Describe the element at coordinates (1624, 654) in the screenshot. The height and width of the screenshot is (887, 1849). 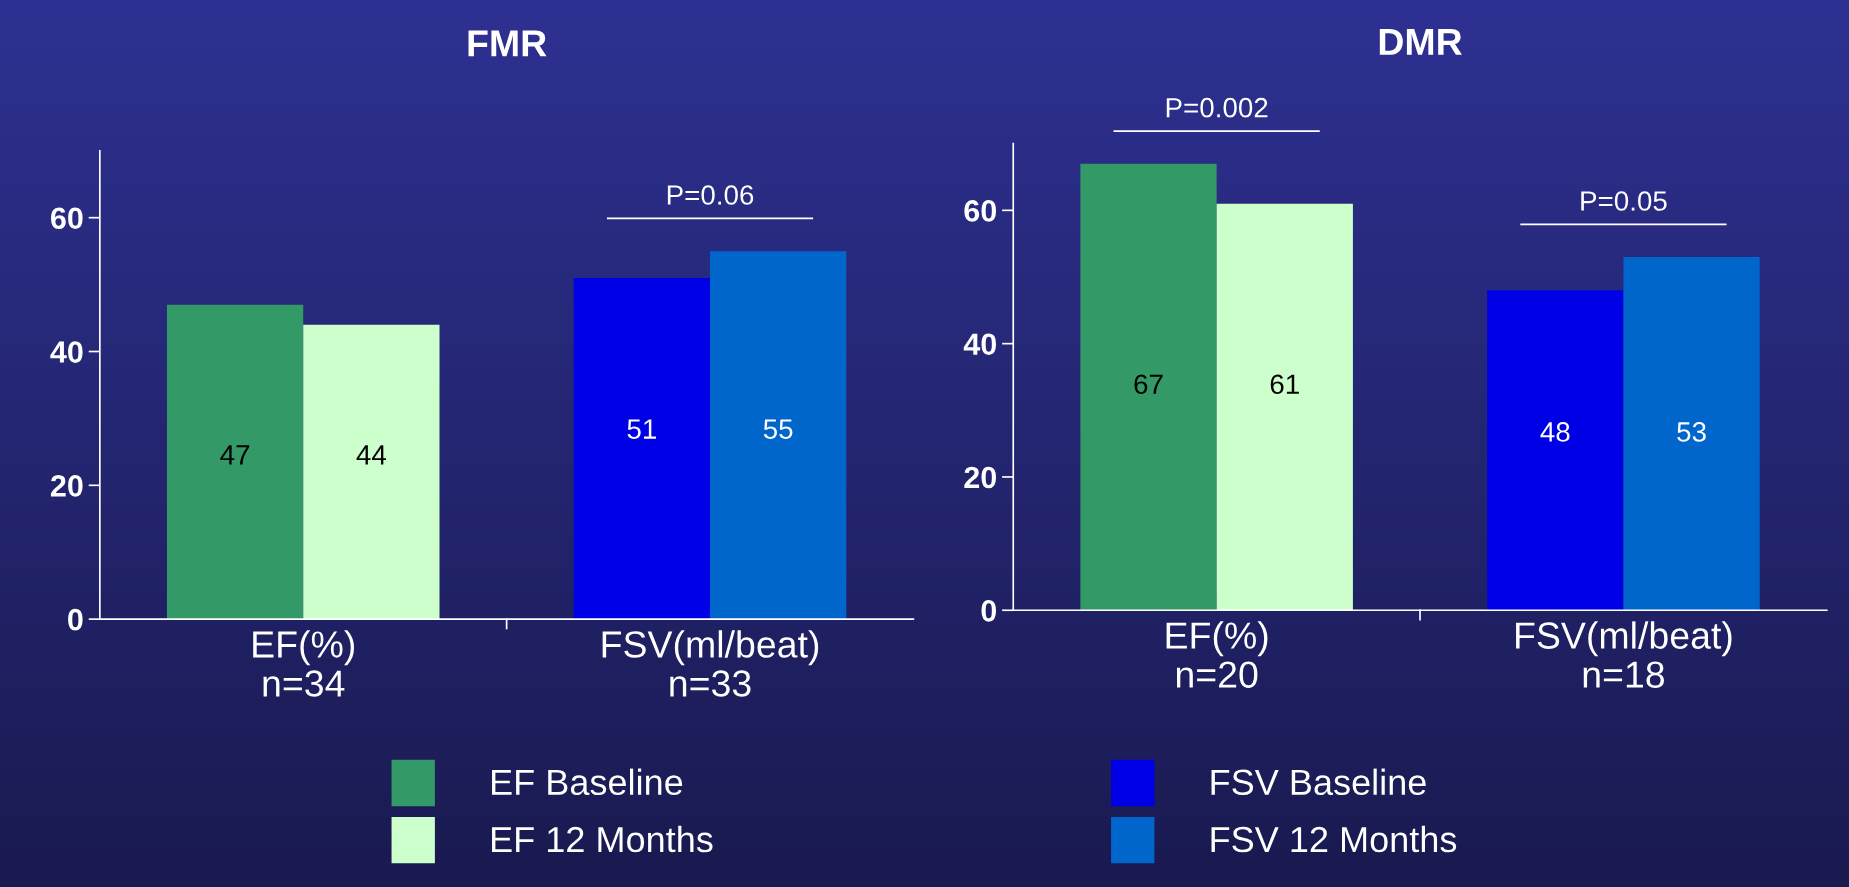
I see `x-tick-label: FSV(ml/beat) n=18` at that location.